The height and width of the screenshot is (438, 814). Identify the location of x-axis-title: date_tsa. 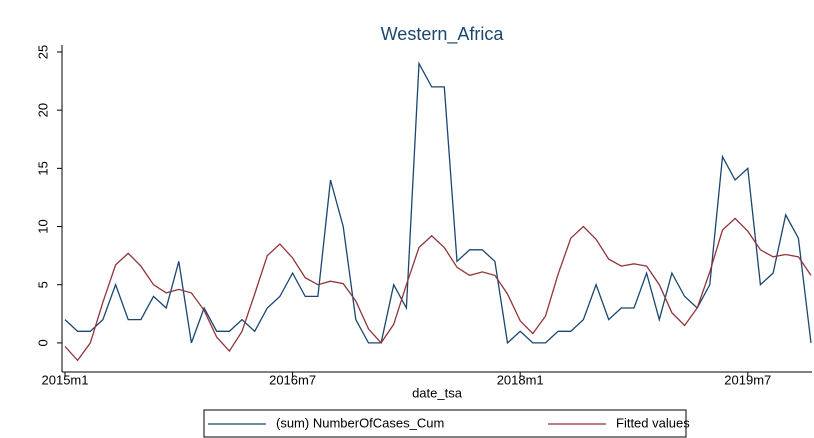
(437, 392).